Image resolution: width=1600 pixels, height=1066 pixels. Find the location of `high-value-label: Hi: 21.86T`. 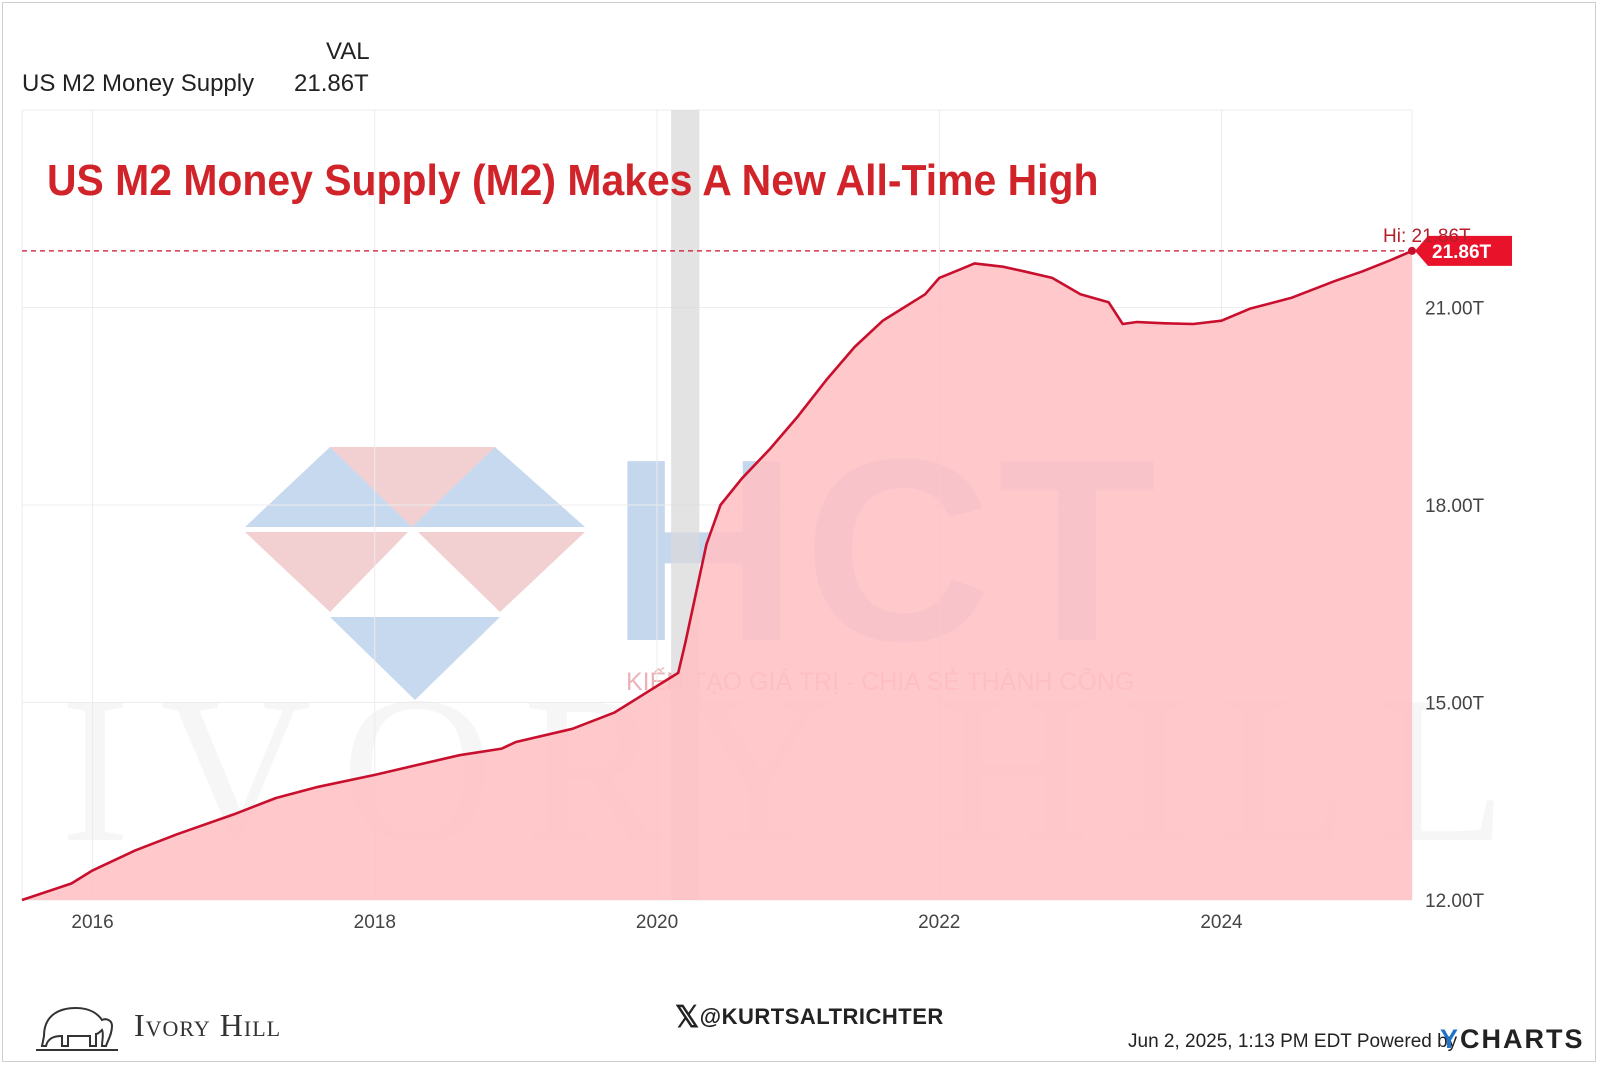

high-value-label: Hi: 21.86T is located at coordinates (1427, 236).